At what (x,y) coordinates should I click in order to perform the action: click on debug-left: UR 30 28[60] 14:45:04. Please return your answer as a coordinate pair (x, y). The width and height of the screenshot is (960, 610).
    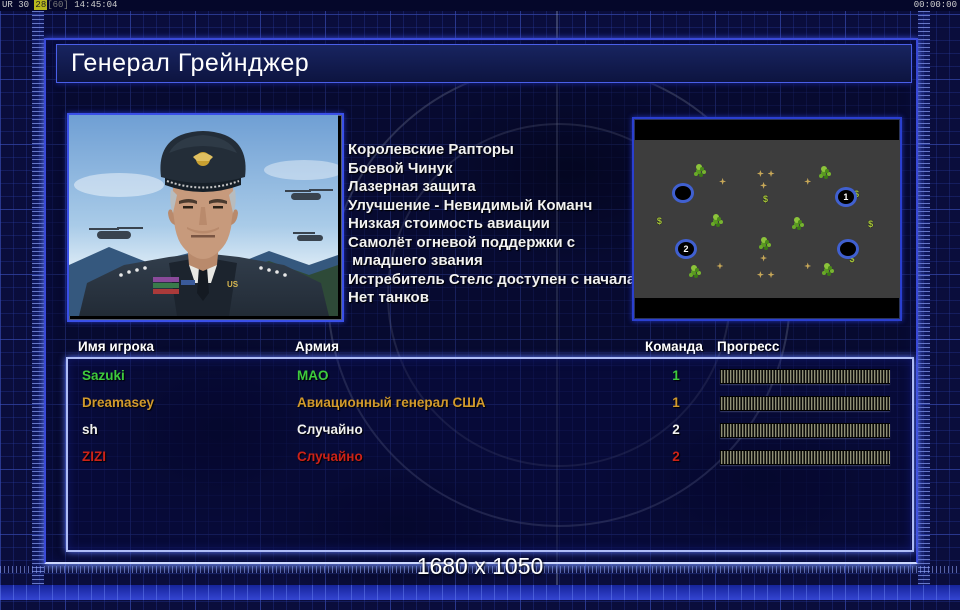
    Looking at the image, I should click on (59, 5).